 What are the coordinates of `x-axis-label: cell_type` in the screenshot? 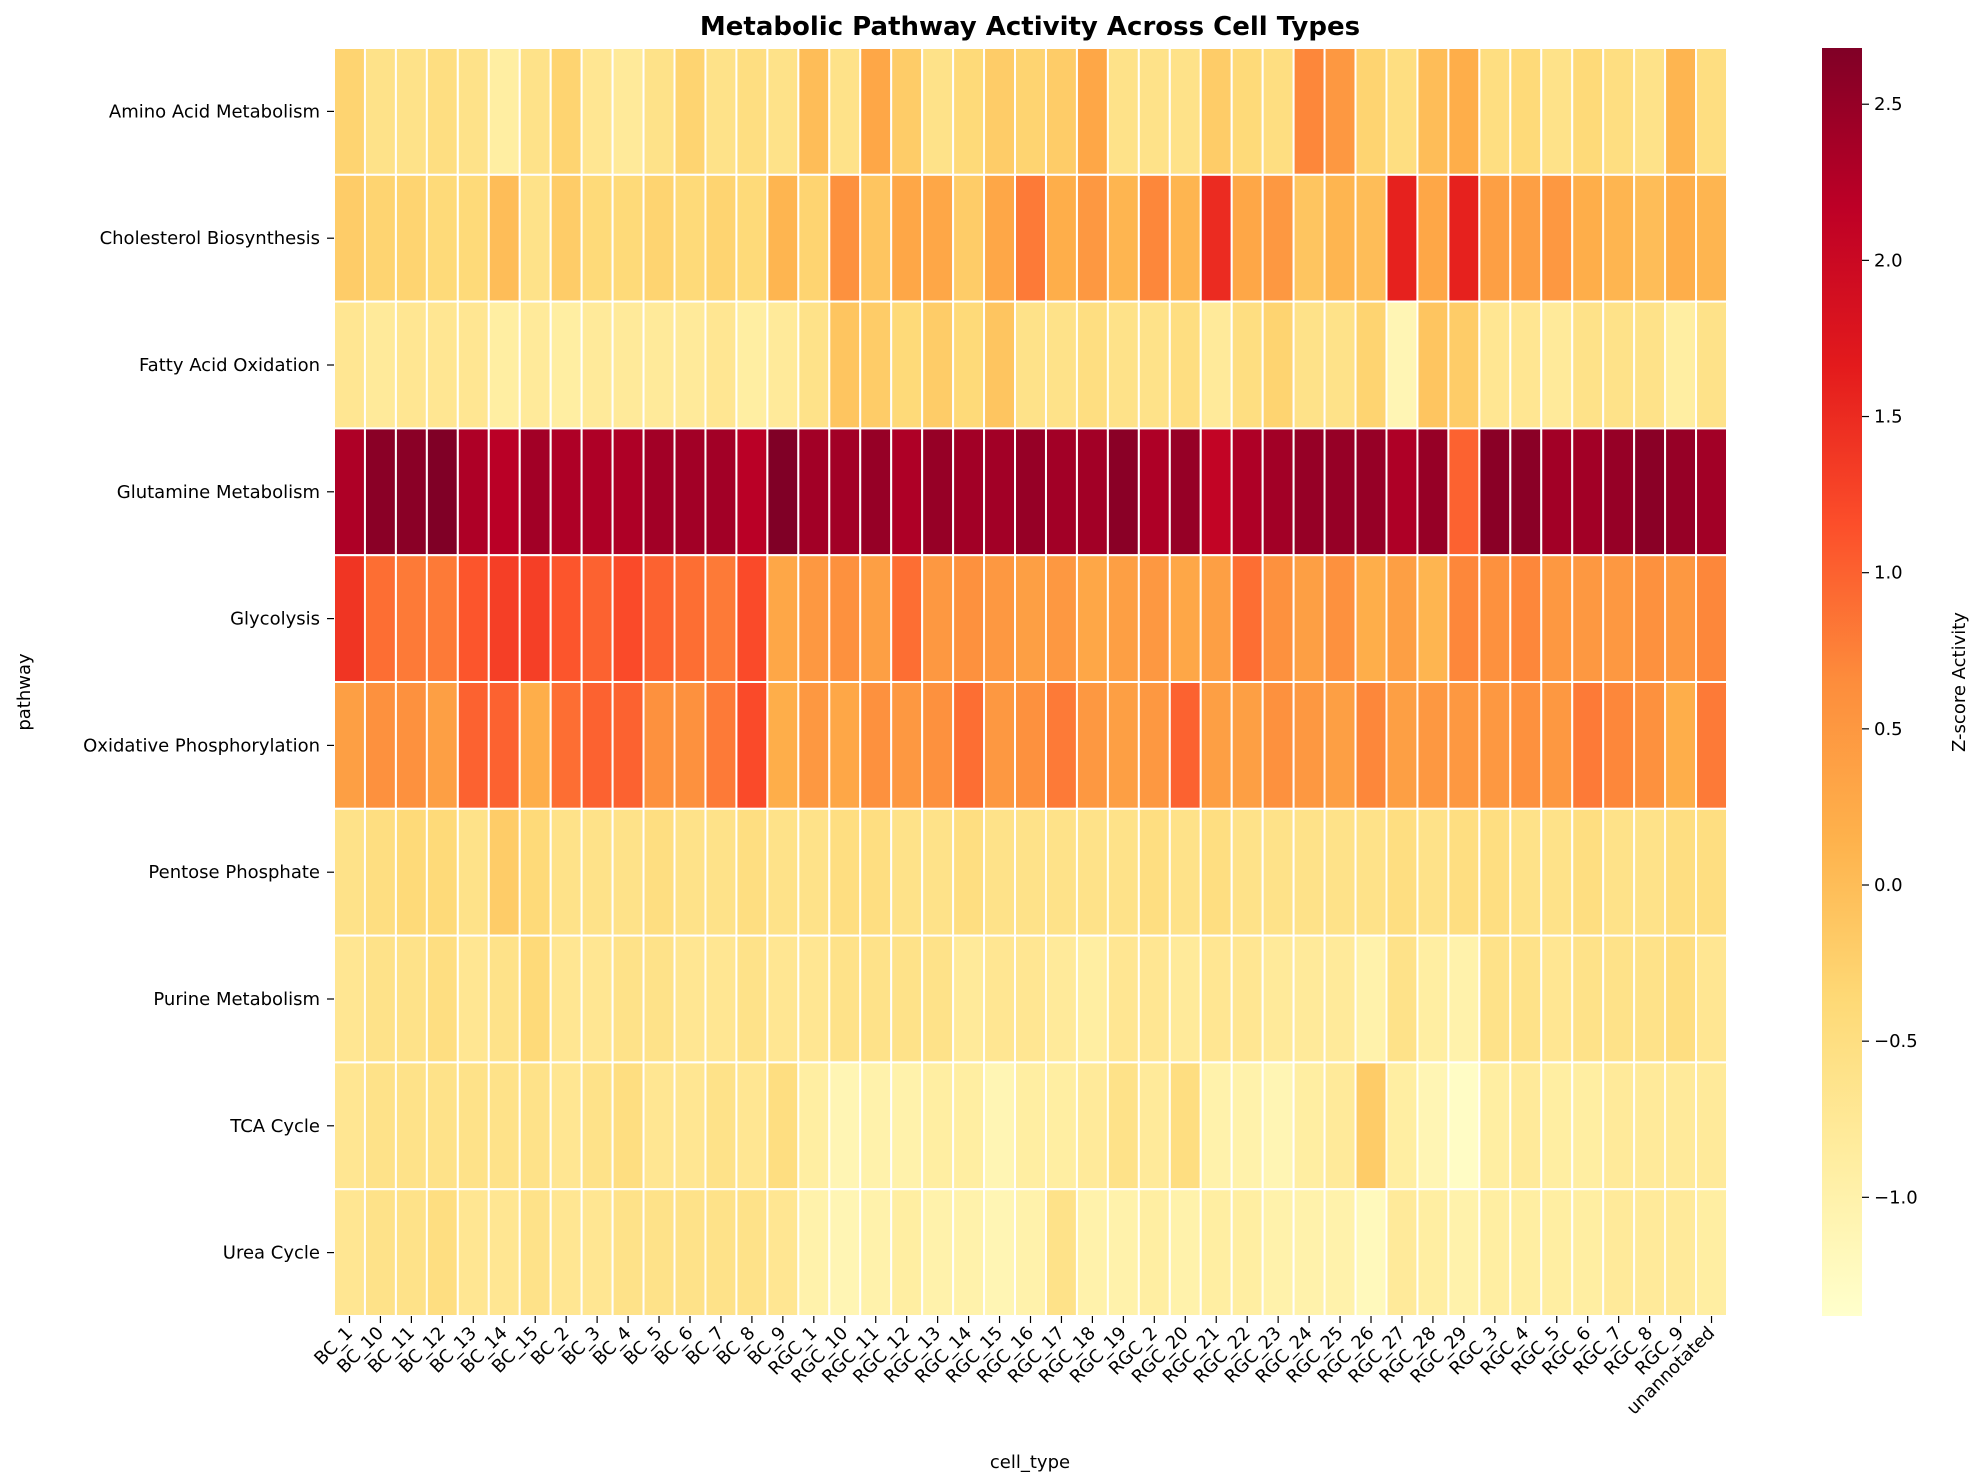 It's located at (1030, 1462).